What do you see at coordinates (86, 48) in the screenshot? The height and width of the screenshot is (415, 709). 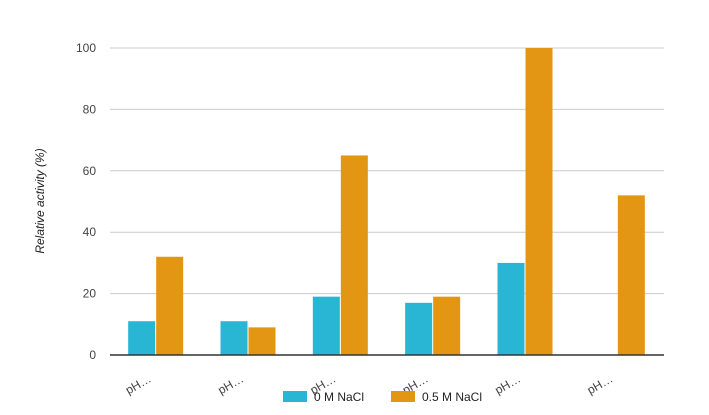 I see `y-tick-label: 100` at bounding box center [86, 48].